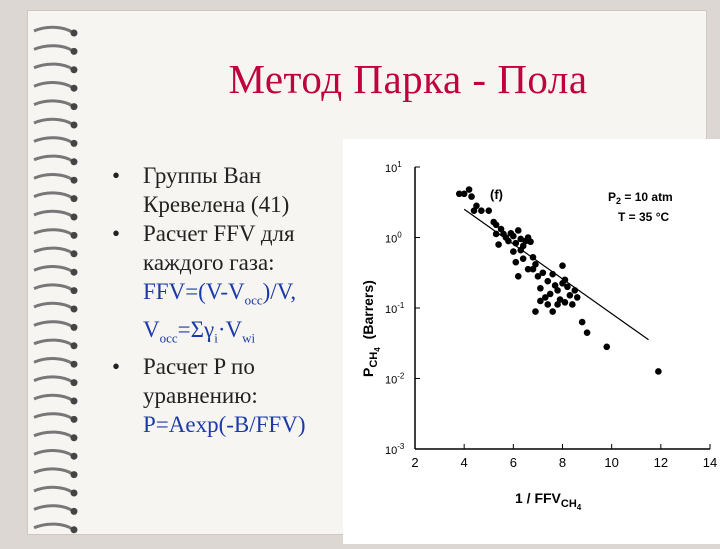 The image size is (720, 549). Describe the element at coordinates (710, 462) in the screenshot. I see `x-tick-label: 14` at that location.